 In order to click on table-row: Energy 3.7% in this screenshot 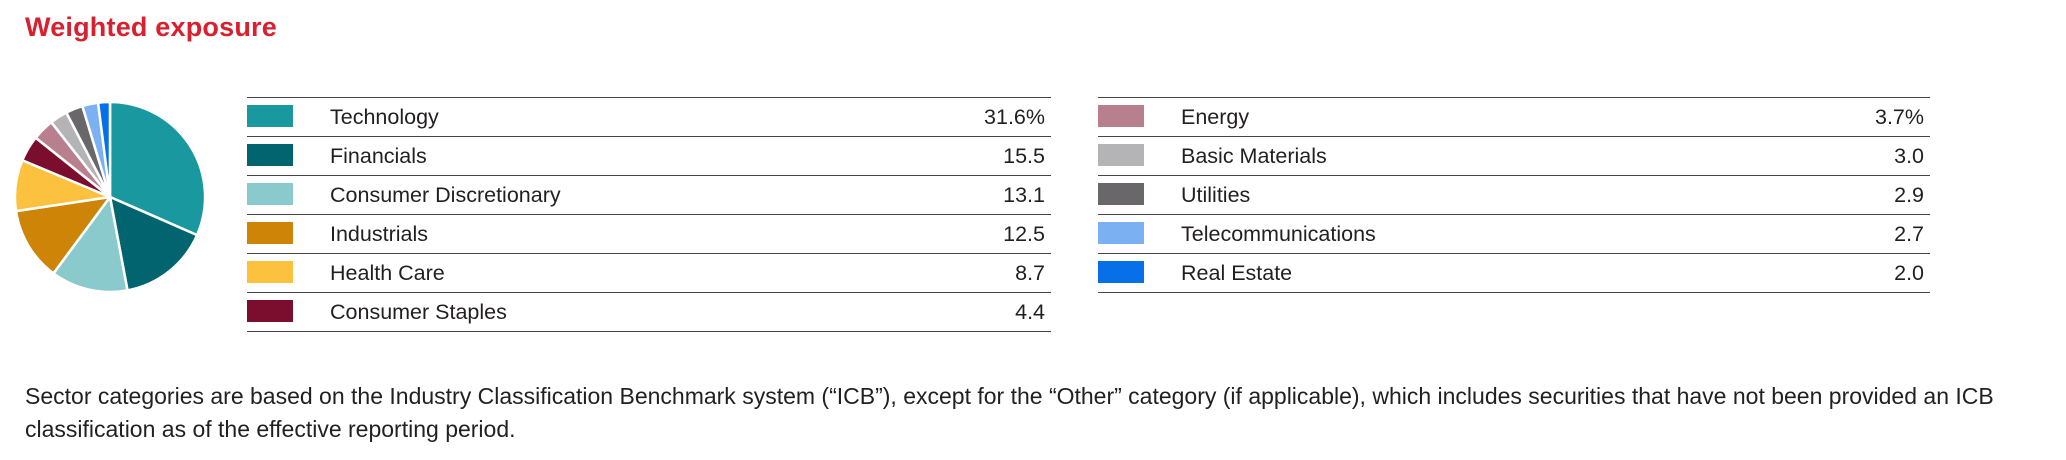, I will do `click(1514, 117)`.